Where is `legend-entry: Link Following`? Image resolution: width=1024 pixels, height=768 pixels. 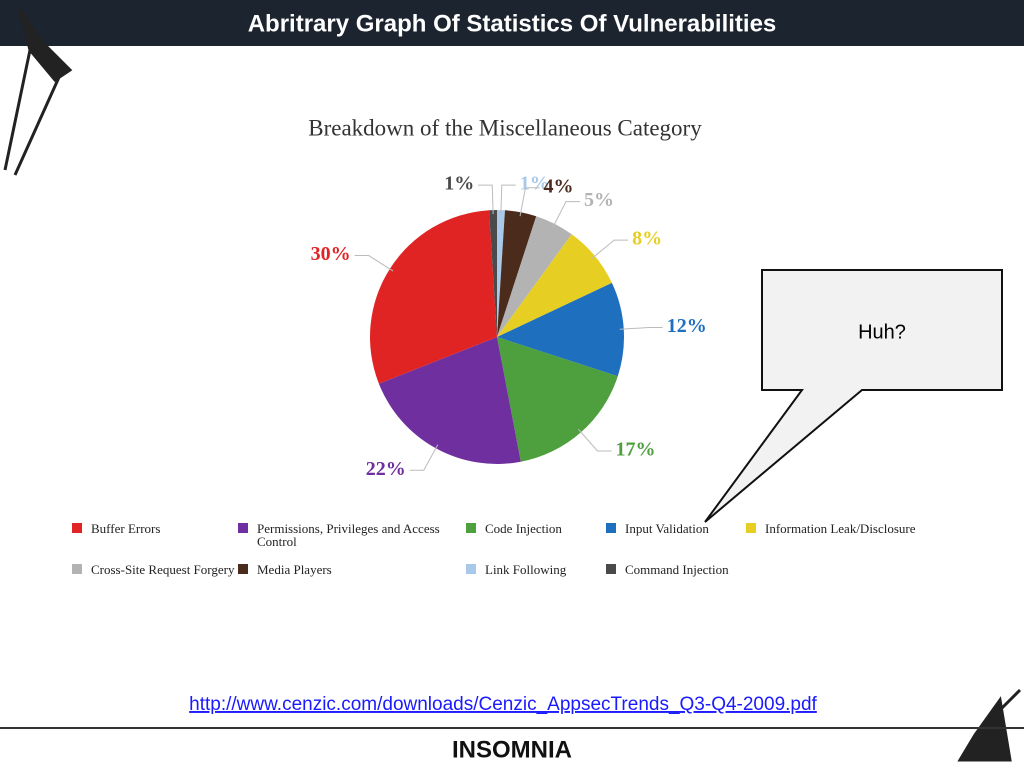 legend-entry: Link Following is located at coordinates (540, 569).